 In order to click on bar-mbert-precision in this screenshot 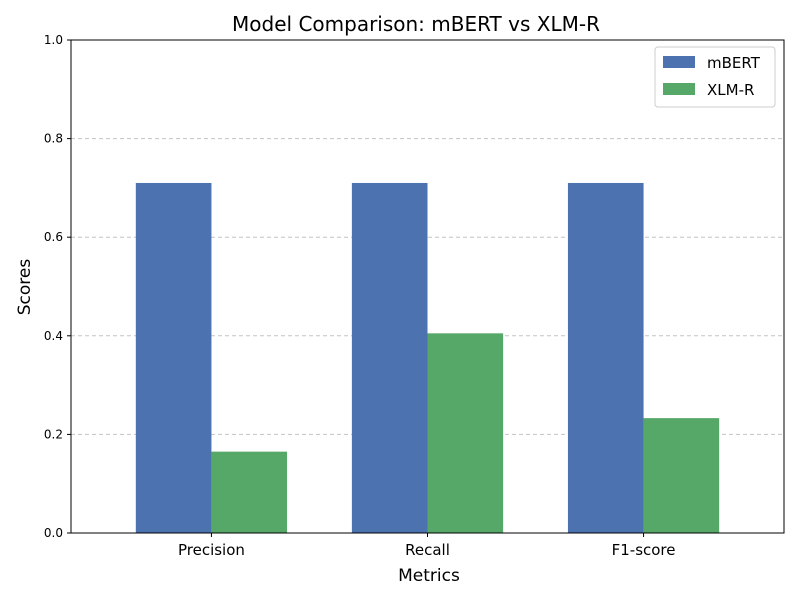, I will do `click(173, 357)`.